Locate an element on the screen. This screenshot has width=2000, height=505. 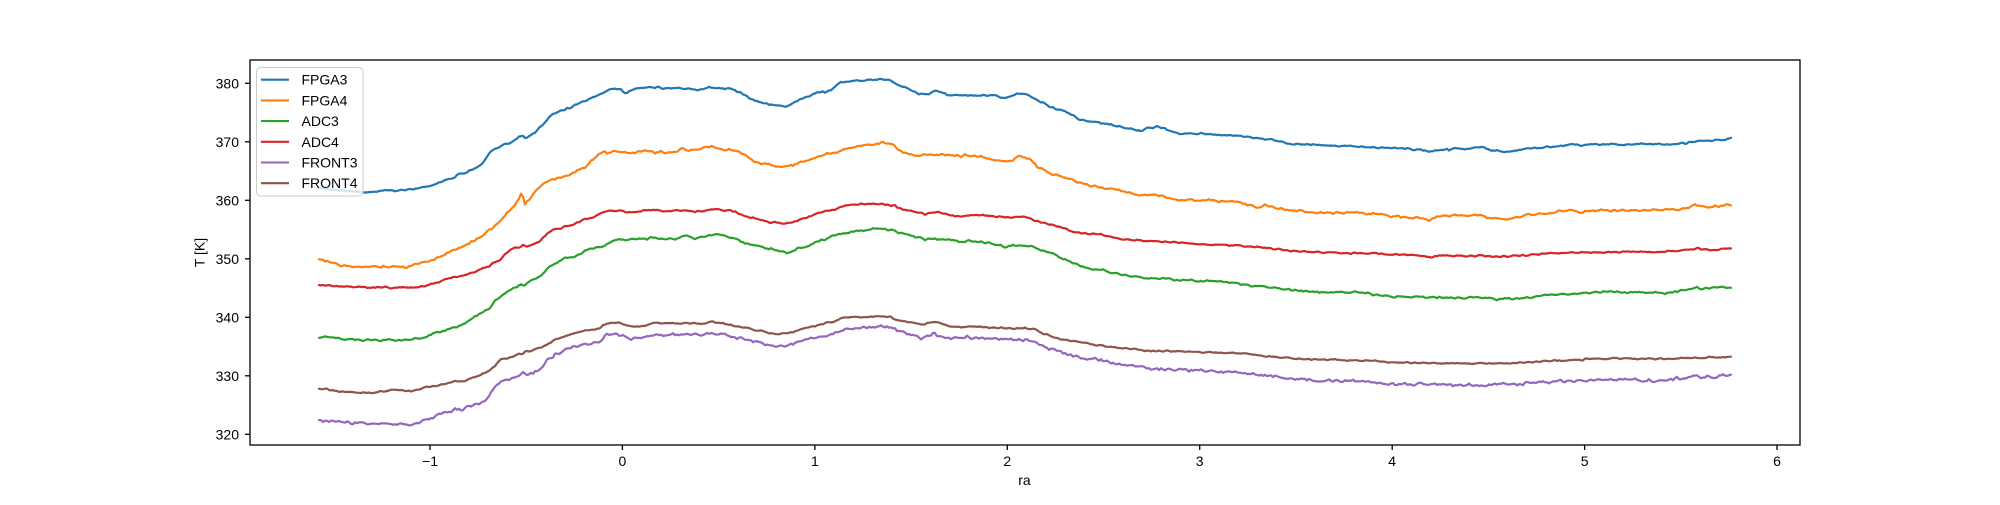
svg-text: 370 is located at coordinates (228, 142).